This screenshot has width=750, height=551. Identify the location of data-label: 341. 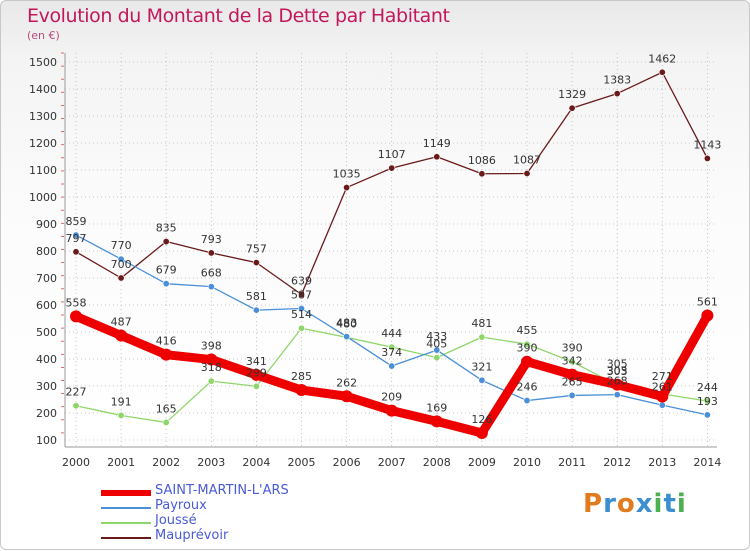
(256, 361).